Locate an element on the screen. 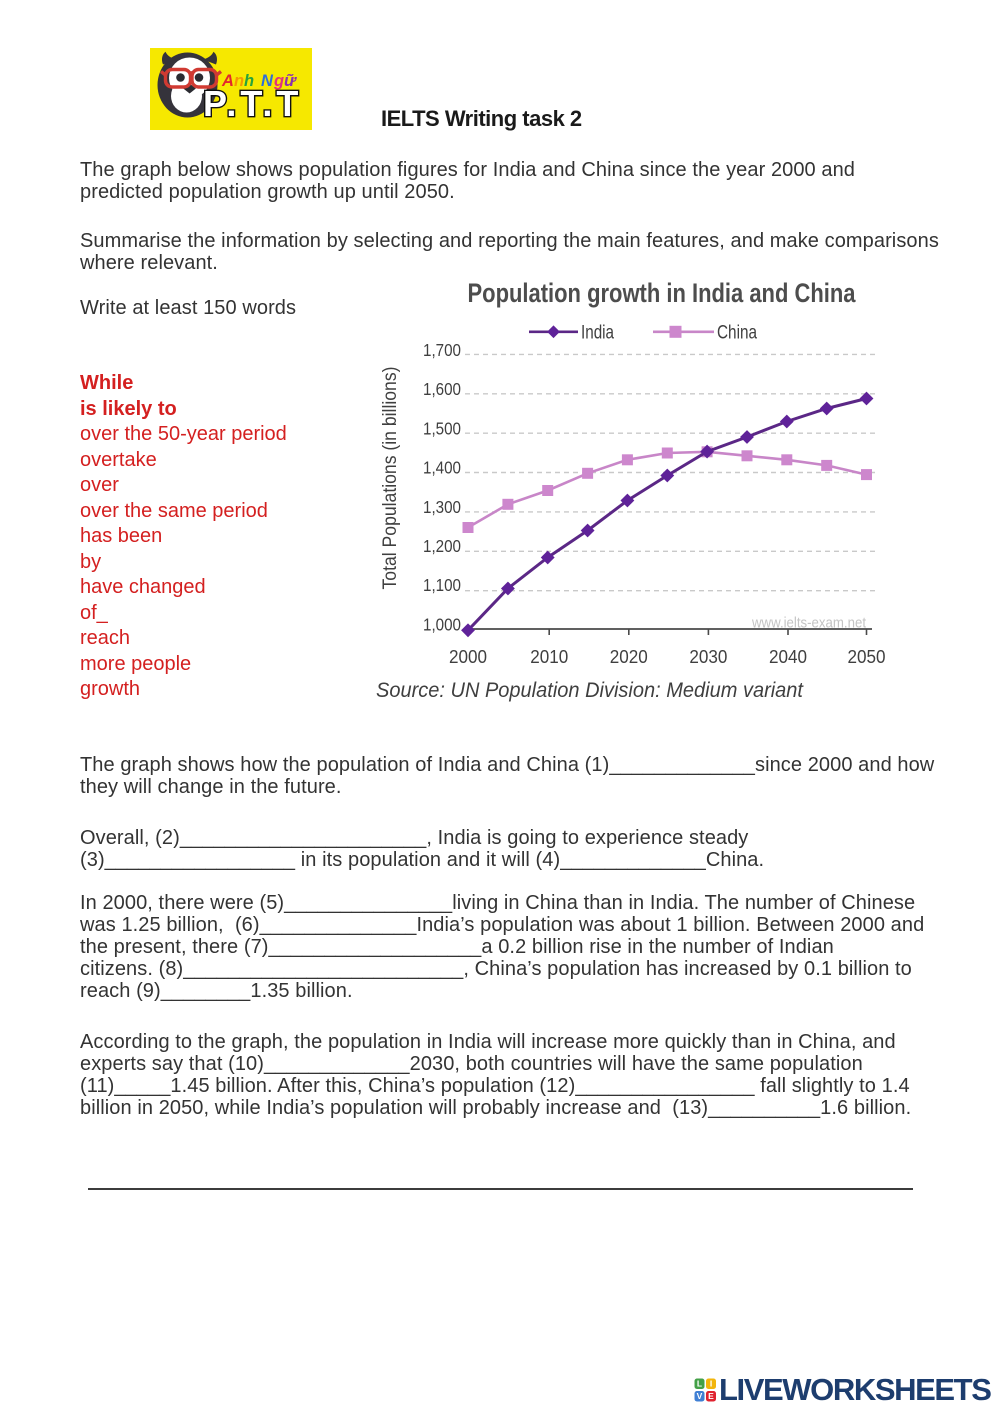  svg-text: 1,200 is located at coordinates (442, 546).